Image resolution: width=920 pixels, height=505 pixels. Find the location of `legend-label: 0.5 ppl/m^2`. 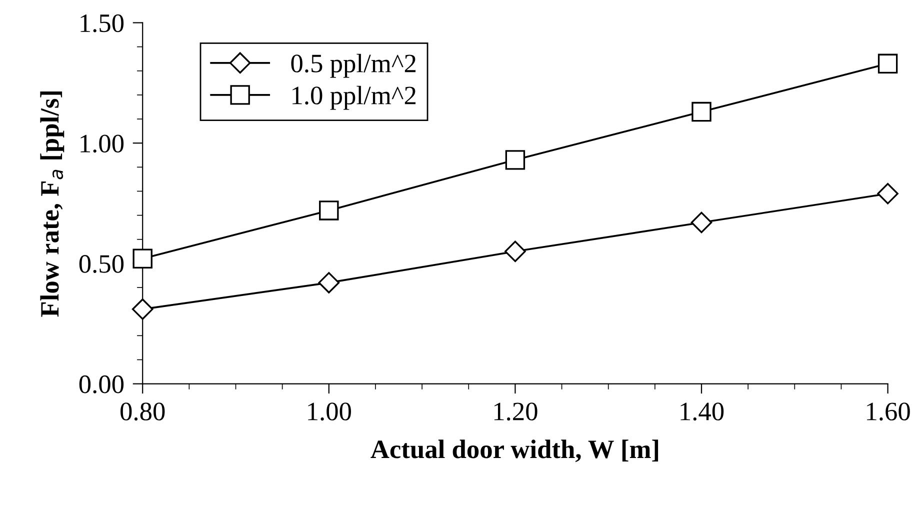

legend-label: 0.5 ppl/m^2 is located at coordinates (353, 66).